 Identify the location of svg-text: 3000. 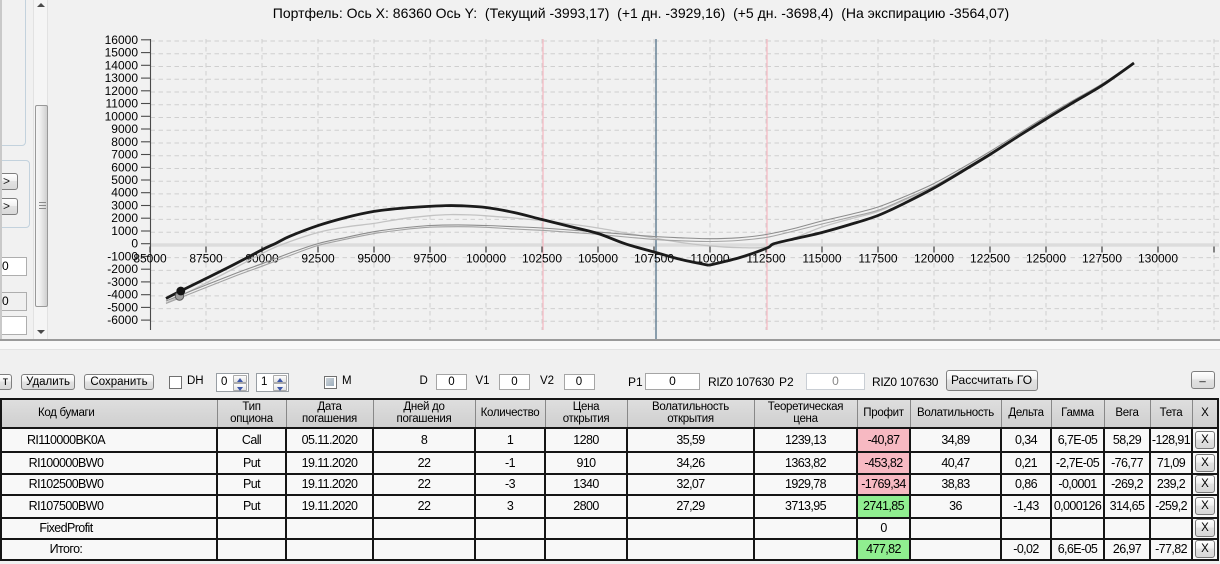
(124, 206).